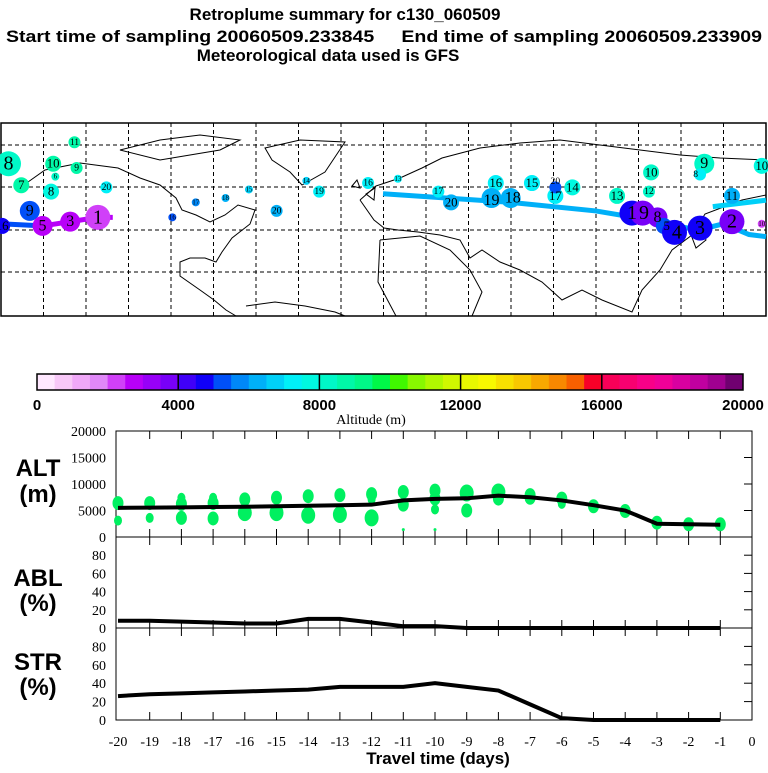 Image resolution: width=768 pixels, height=773 pixels. Describe the element at coordinates (88, 459) in the screenshot. I see `alt-y-tick-label: 15000` at that location.